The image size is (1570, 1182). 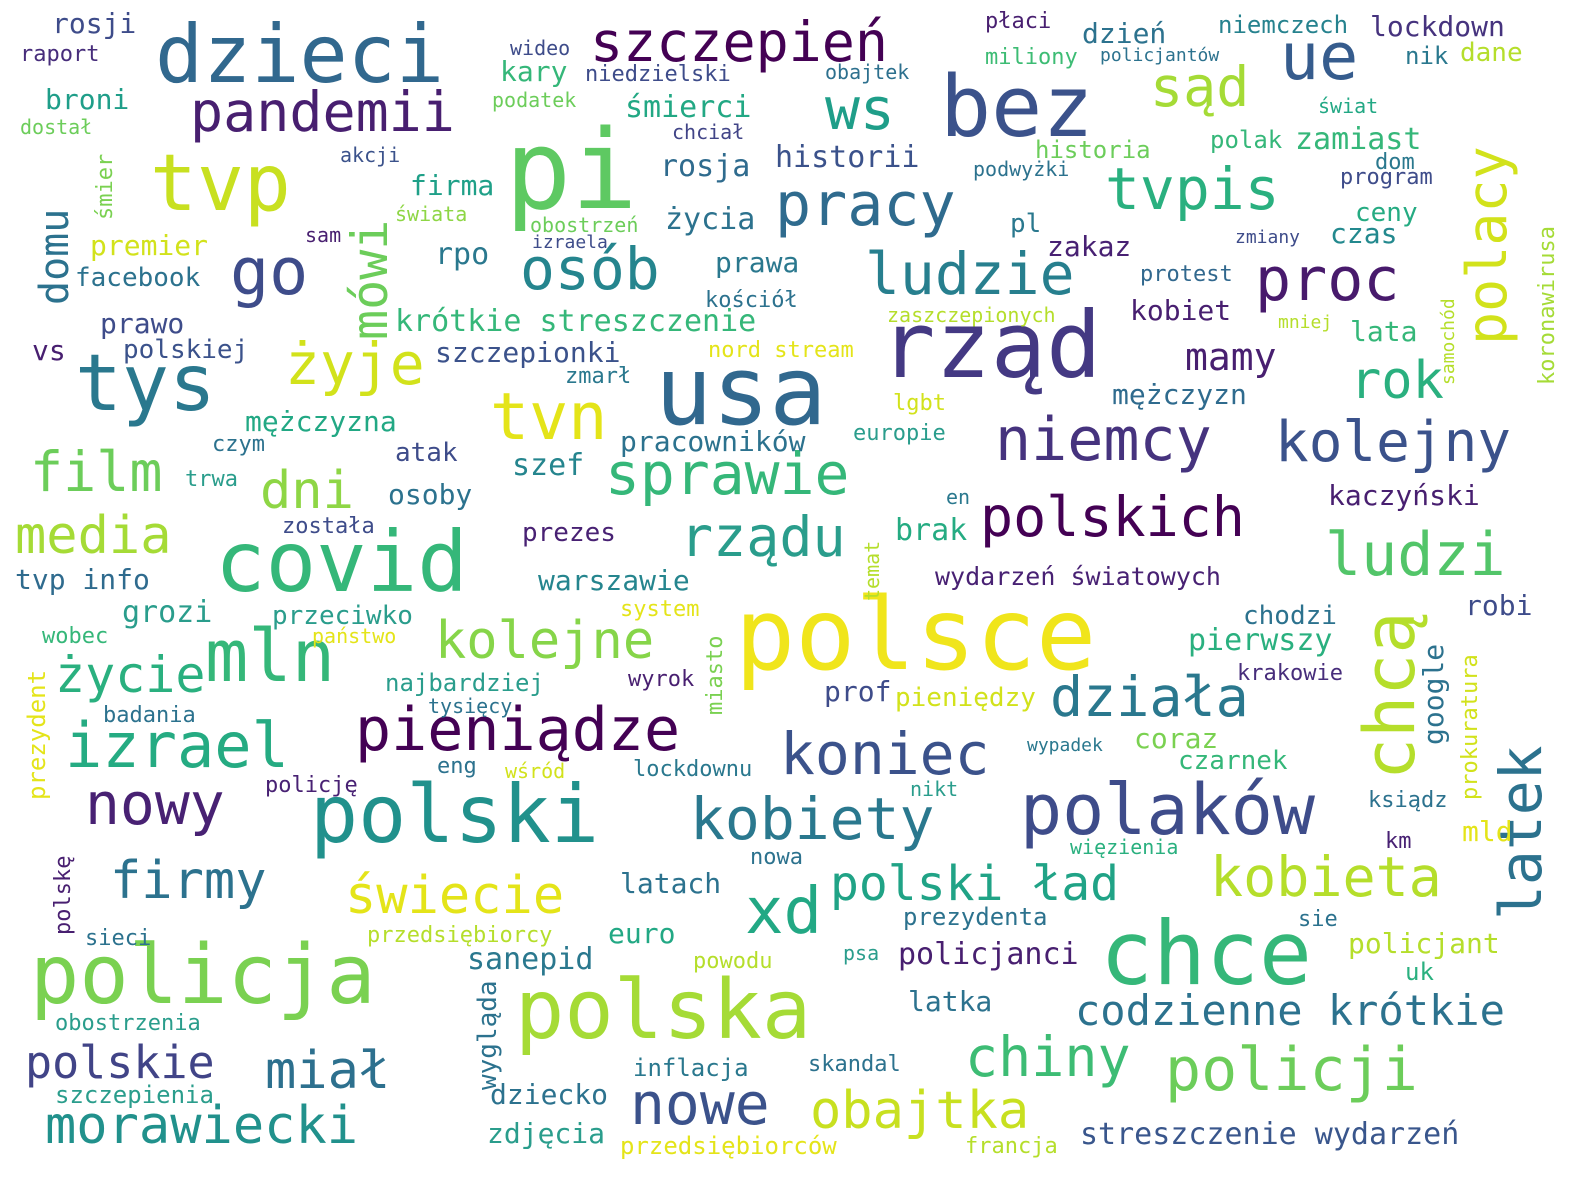 I want to click on cloud-word: nord stream, so click(x=781, y=350).